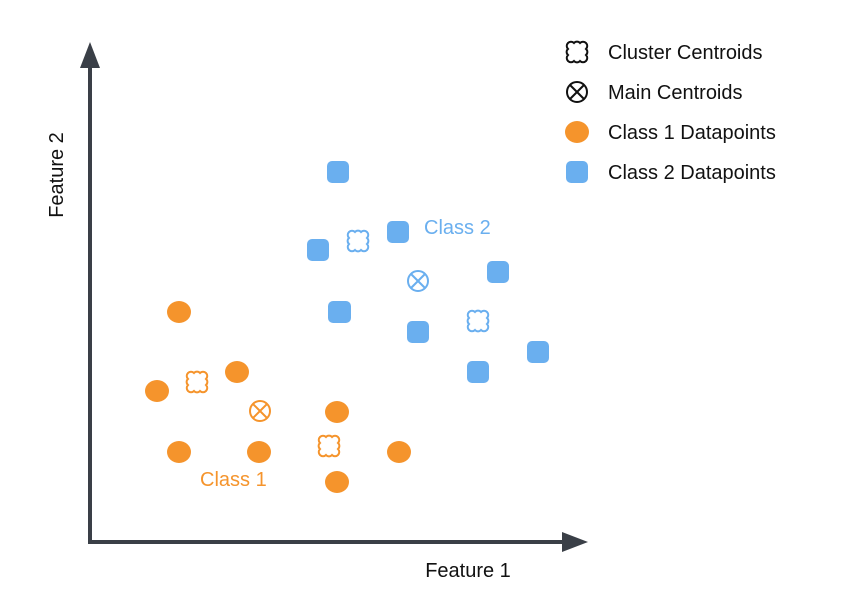 Image resolution: width=848 pixels, height=612 pixels. Describe the element at coordinates (675, 93) in the screenshot. I see `legend-label: Main Centroids` at that location.